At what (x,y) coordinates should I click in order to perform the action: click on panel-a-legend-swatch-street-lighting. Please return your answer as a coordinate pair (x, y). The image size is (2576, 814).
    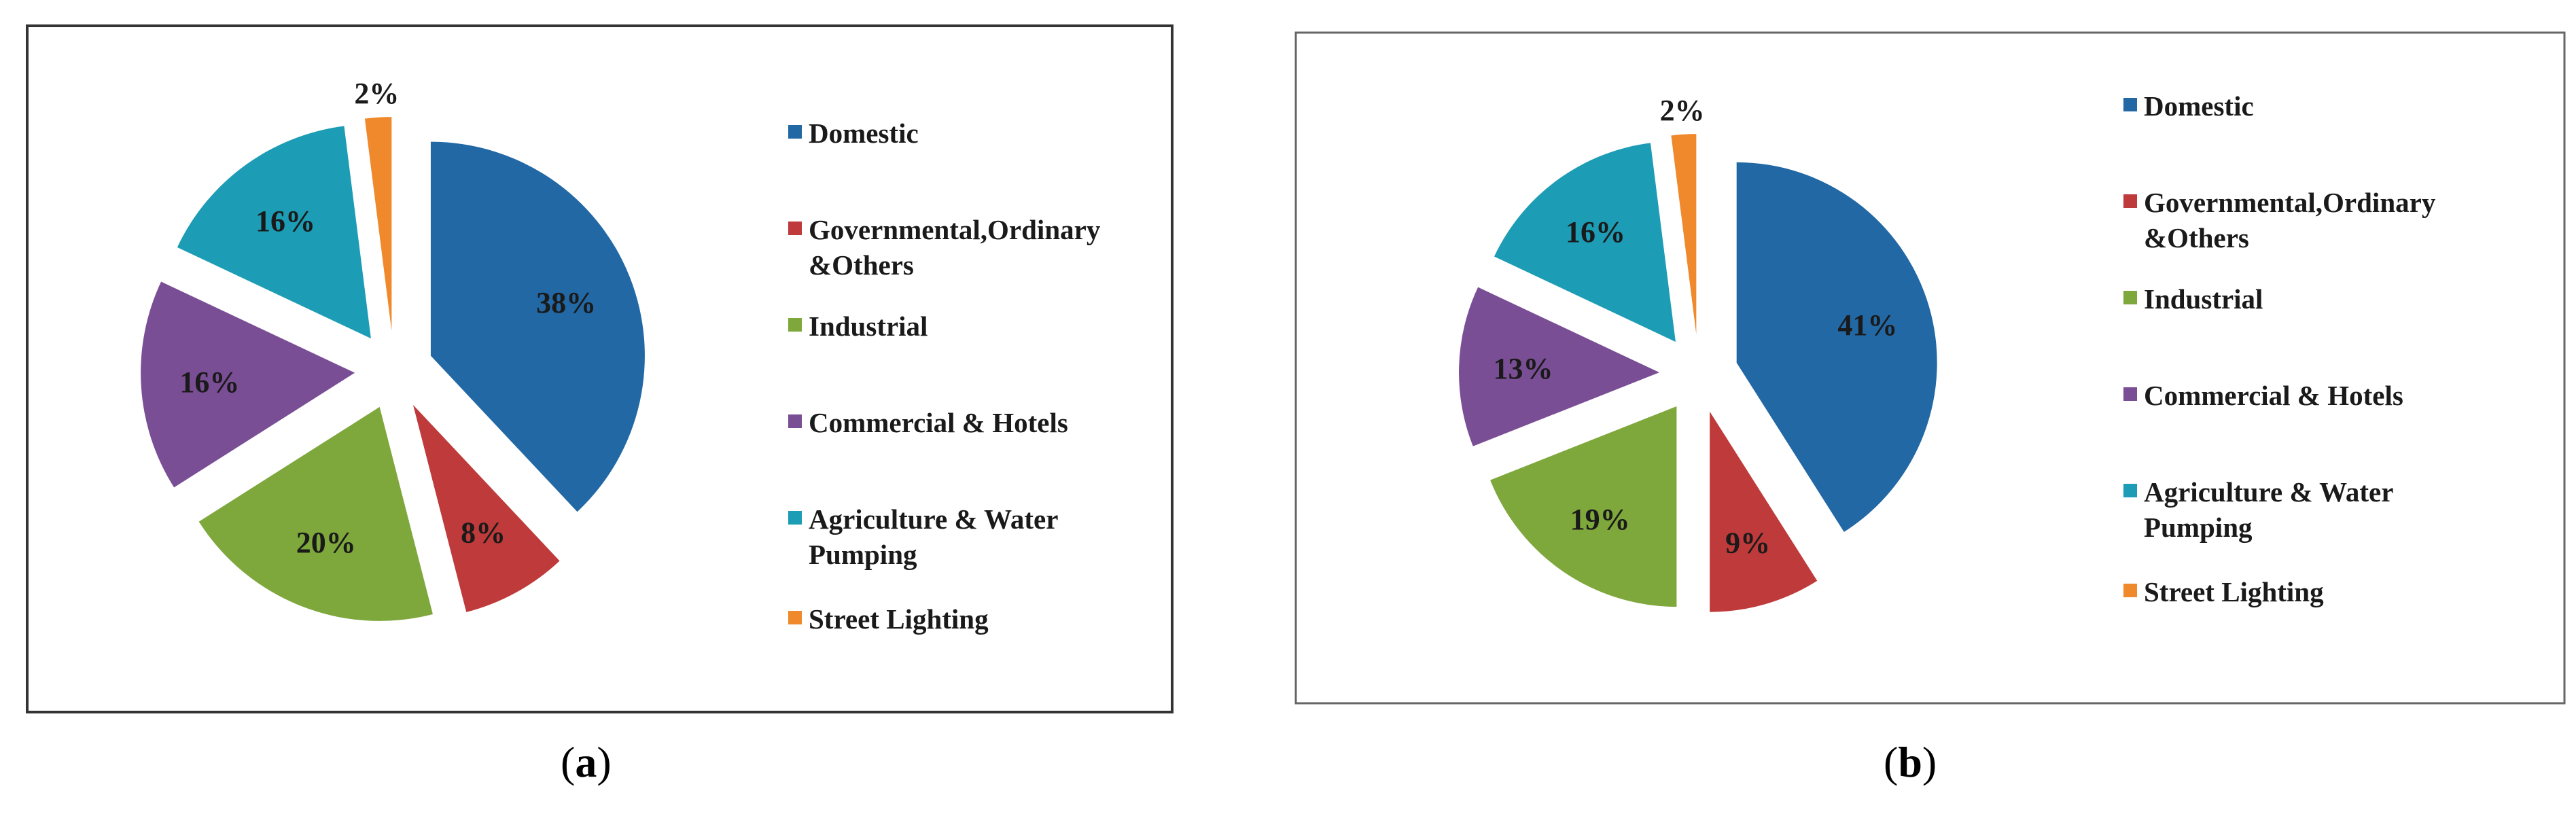
    Looking at the image, I should click on (795, 617).